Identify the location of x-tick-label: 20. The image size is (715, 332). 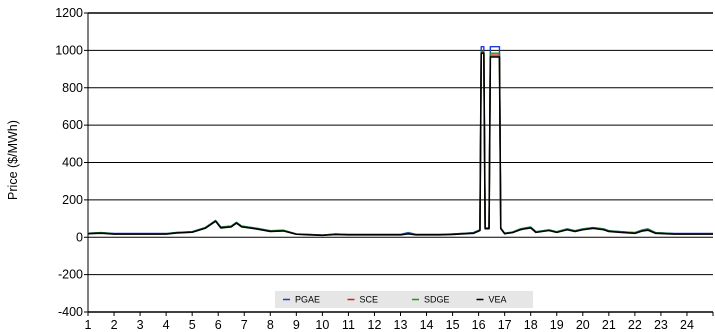
(583, 325).